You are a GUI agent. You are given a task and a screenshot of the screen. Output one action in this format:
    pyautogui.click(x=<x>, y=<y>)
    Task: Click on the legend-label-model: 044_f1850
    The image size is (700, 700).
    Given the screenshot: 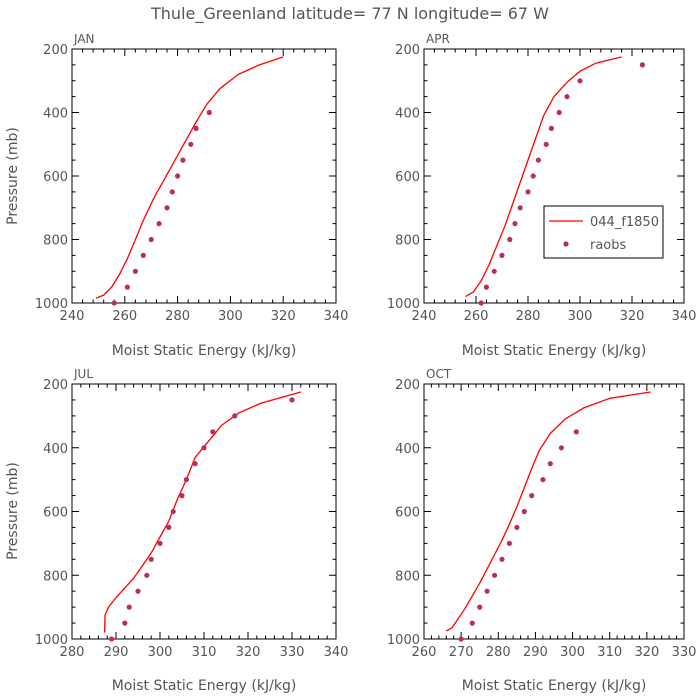 What is the action you would take?
    pyautogui.click(x=624, y=222)
    